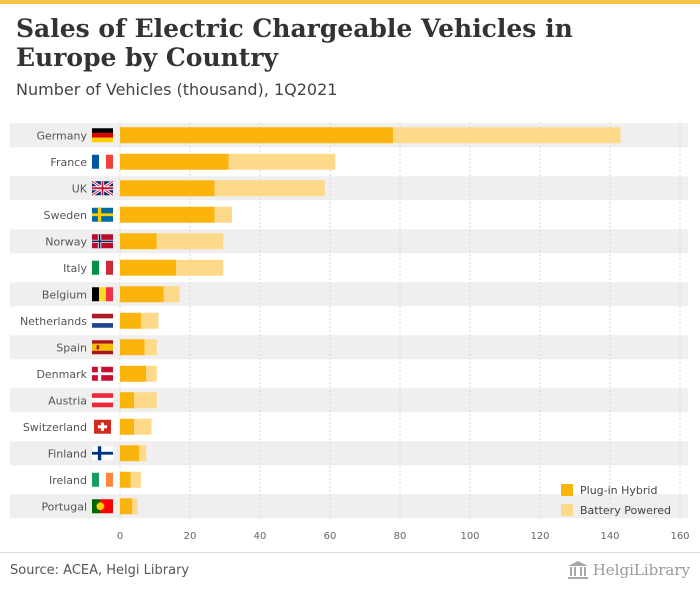  What do you see at coordinates (102, 479) in the screenshot?
I see `flag-ireland-icon` at bounding box center [102, 479].